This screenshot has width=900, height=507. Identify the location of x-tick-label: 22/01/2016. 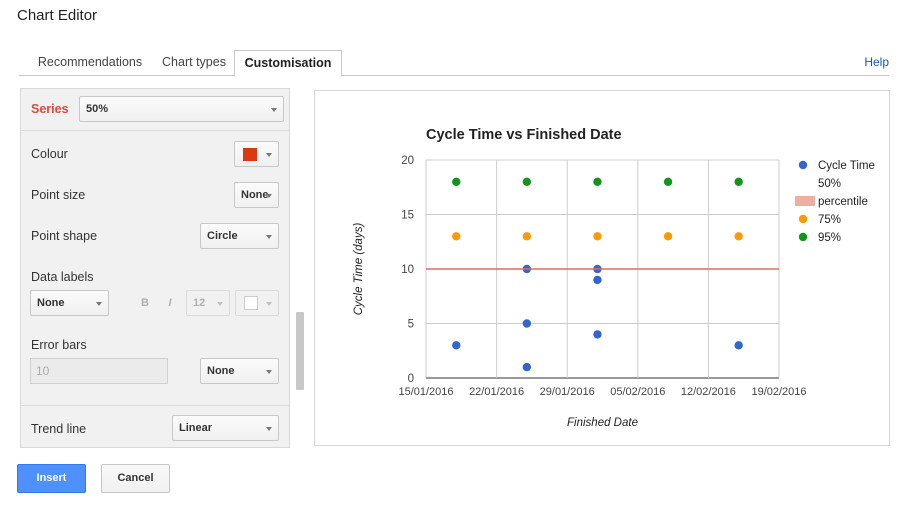
(496, 392).